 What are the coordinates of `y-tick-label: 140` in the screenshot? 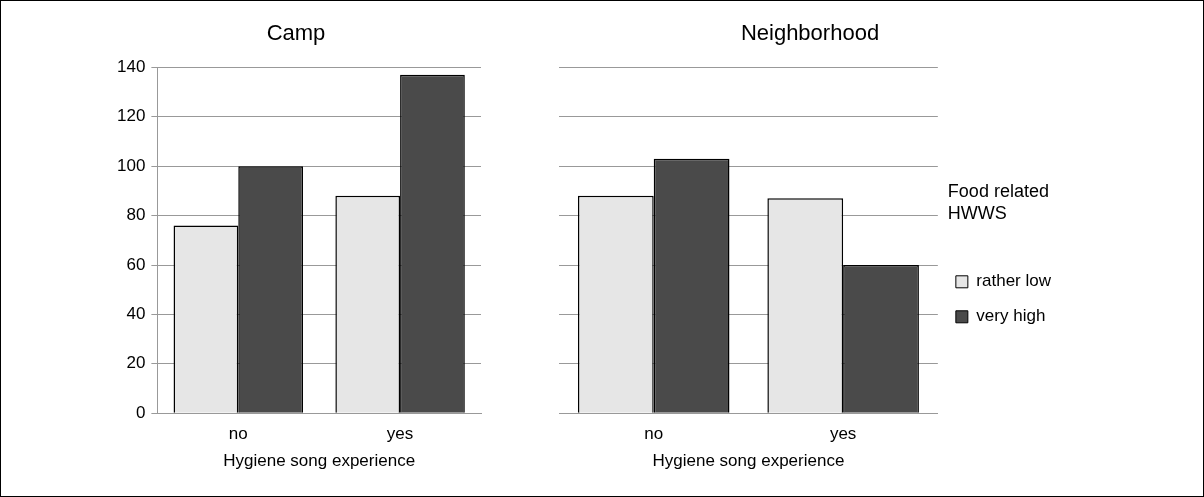 It's located at (131, 67).